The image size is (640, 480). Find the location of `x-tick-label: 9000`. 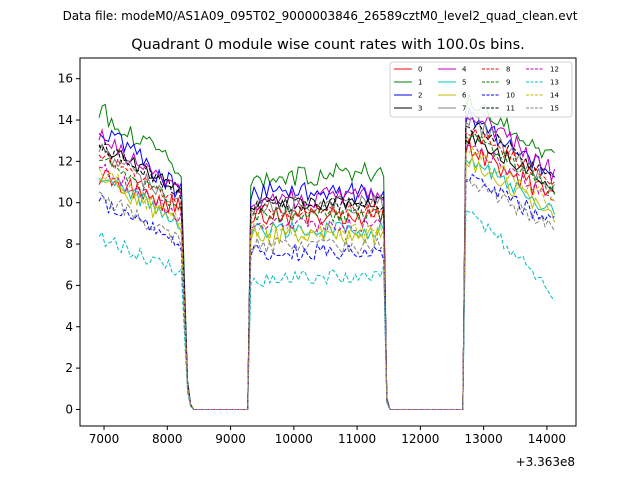

x-tick-label: 9000 is located at coordinates (230, 439).